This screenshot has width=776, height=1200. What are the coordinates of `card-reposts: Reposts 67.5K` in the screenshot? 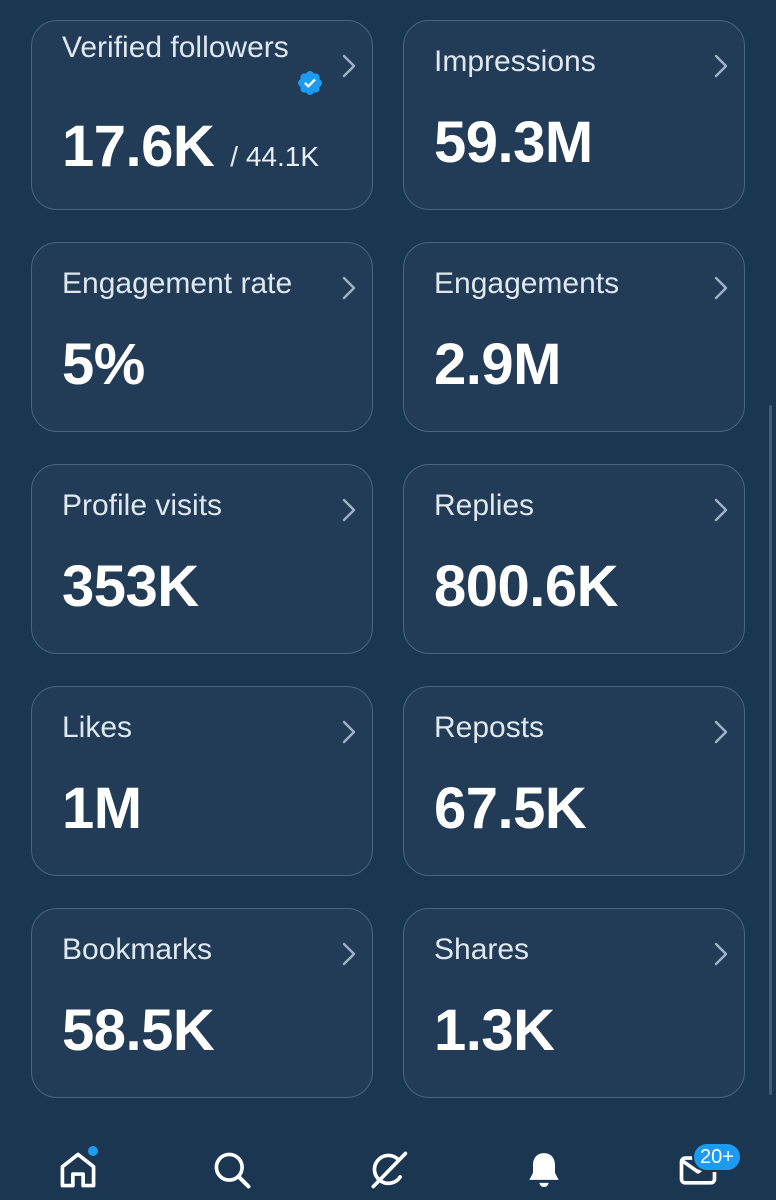 It's located at (574, 781).